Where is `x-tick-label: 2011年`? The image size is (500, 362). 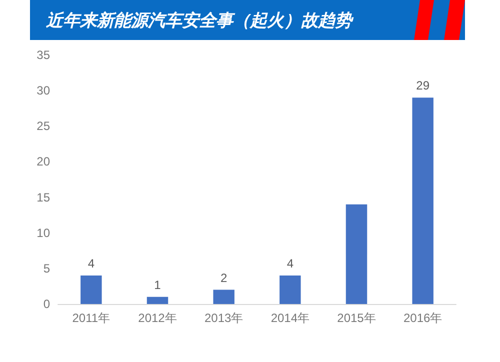
x-tick-label: 2011年 is located at coordinates (91, 318).